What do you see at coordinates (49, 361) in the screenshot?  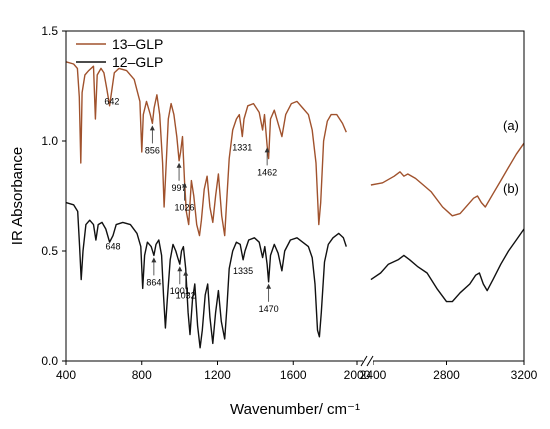 I see `y-tick-label: 0.0` at bounding box center [49, 361].